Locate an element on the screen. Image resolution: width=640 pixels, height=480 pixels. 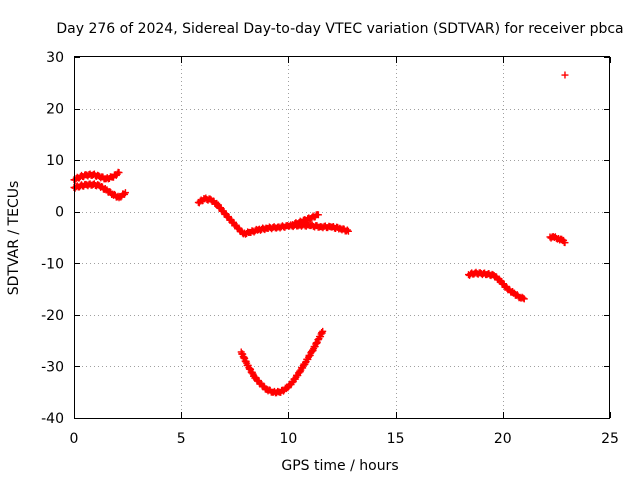
x-tick-label: 10 is located at coordinates (288, 439).